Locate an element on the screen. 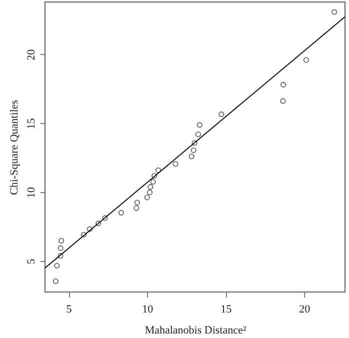 The height and width of the screenshot is (338, 349). x-tick-label: 10 is located at coordinates (148, 310).